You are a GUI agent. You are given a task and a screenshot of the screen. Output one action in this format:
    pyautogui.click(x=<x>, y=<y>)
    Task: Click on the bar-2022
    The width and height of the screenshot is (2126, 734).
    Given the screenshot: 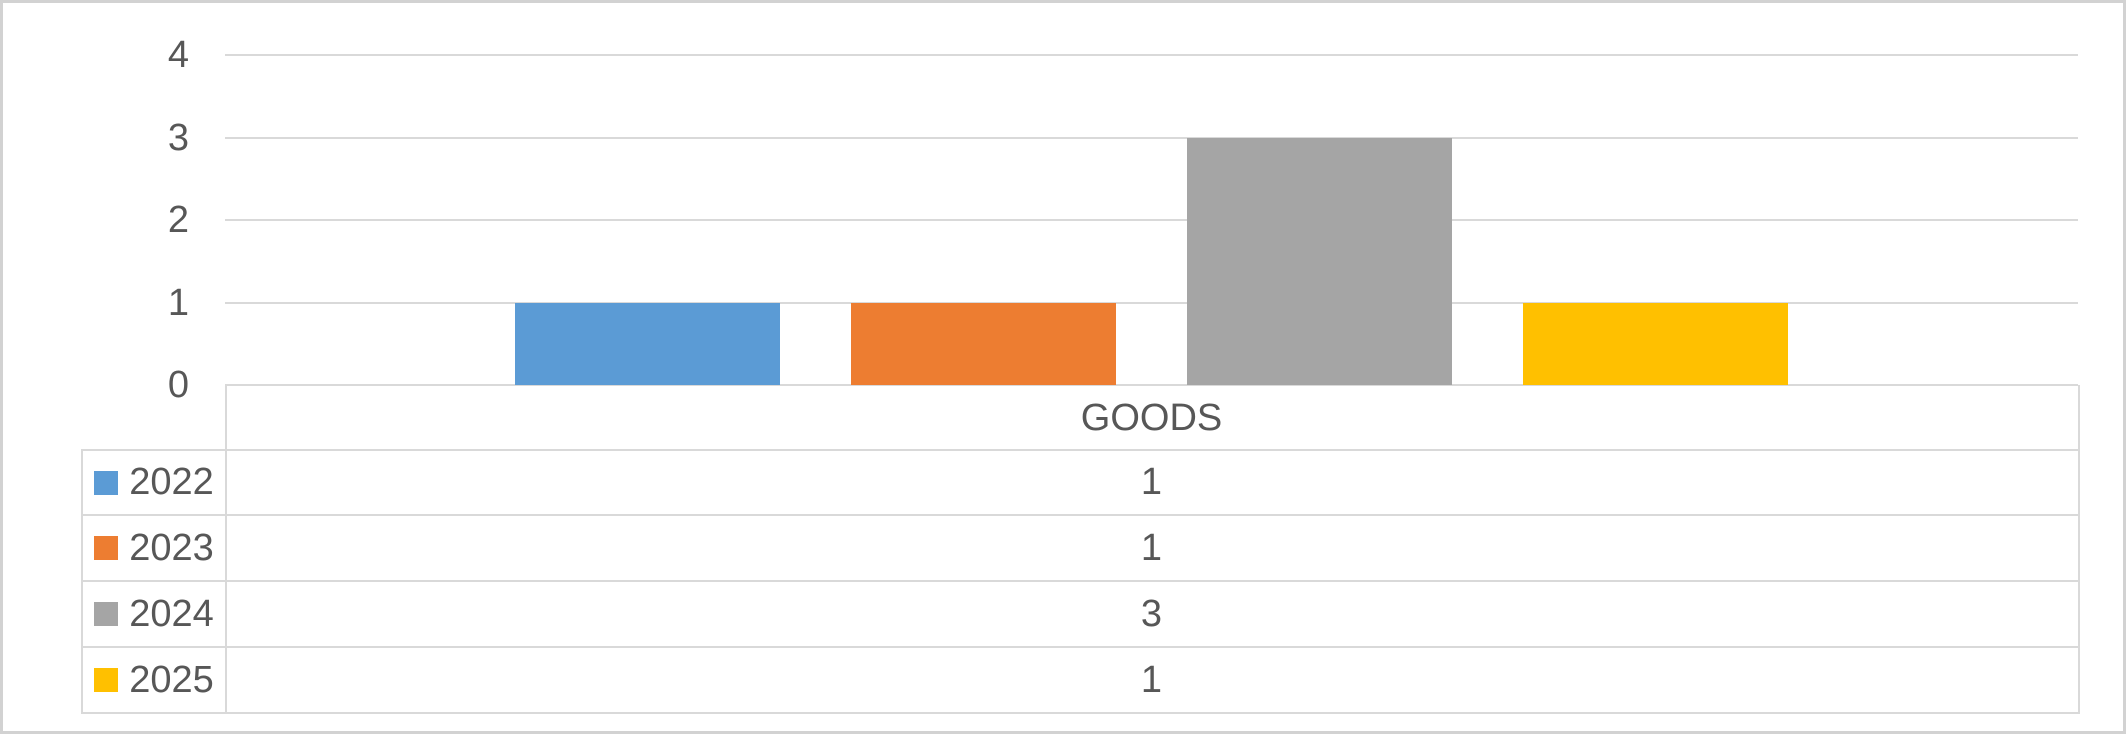 What is the action you would take?
    pyautogui.click(x=647, y=343)
    